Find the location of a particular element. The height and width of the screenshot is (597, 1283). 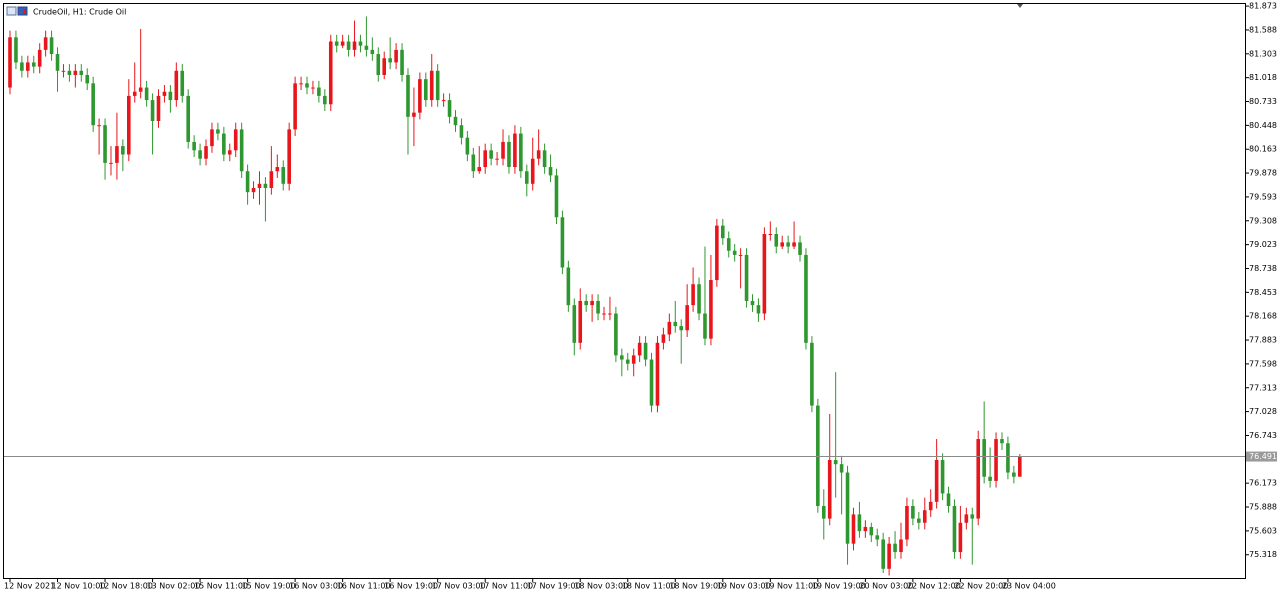

y-tick-label: 79.878 is located at coordinates (1263, 173).